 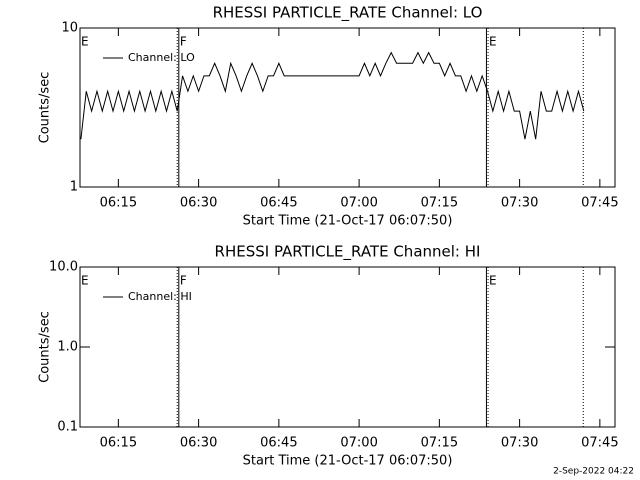 I want to click on chart-title: RHESSI PARTICLE_RATE Channel: HI, so click(x=348, y=252).